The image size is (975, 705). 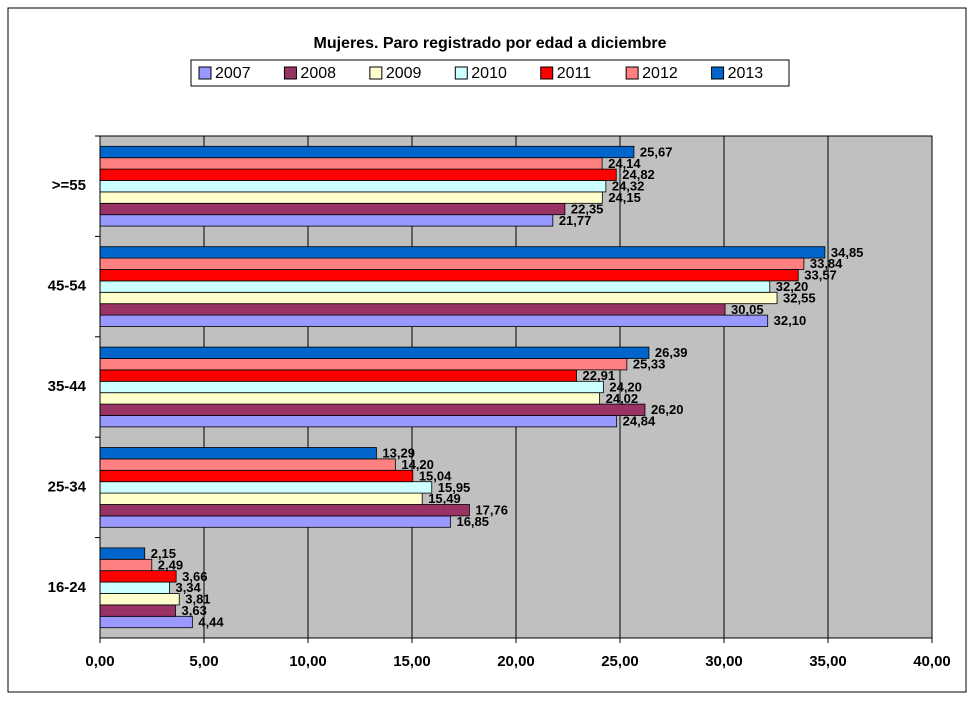 I want to click on data-label: 3,66, so click(x=194, y=576).